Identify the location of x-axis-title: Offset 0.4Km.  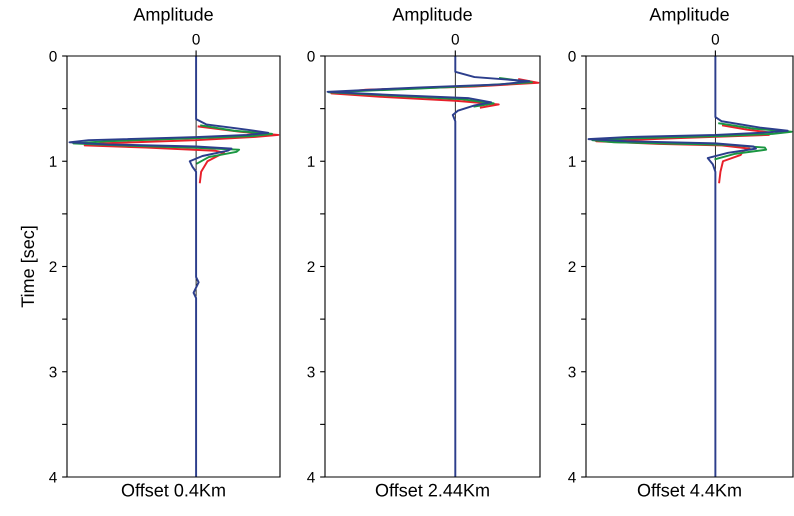
(173, 490).